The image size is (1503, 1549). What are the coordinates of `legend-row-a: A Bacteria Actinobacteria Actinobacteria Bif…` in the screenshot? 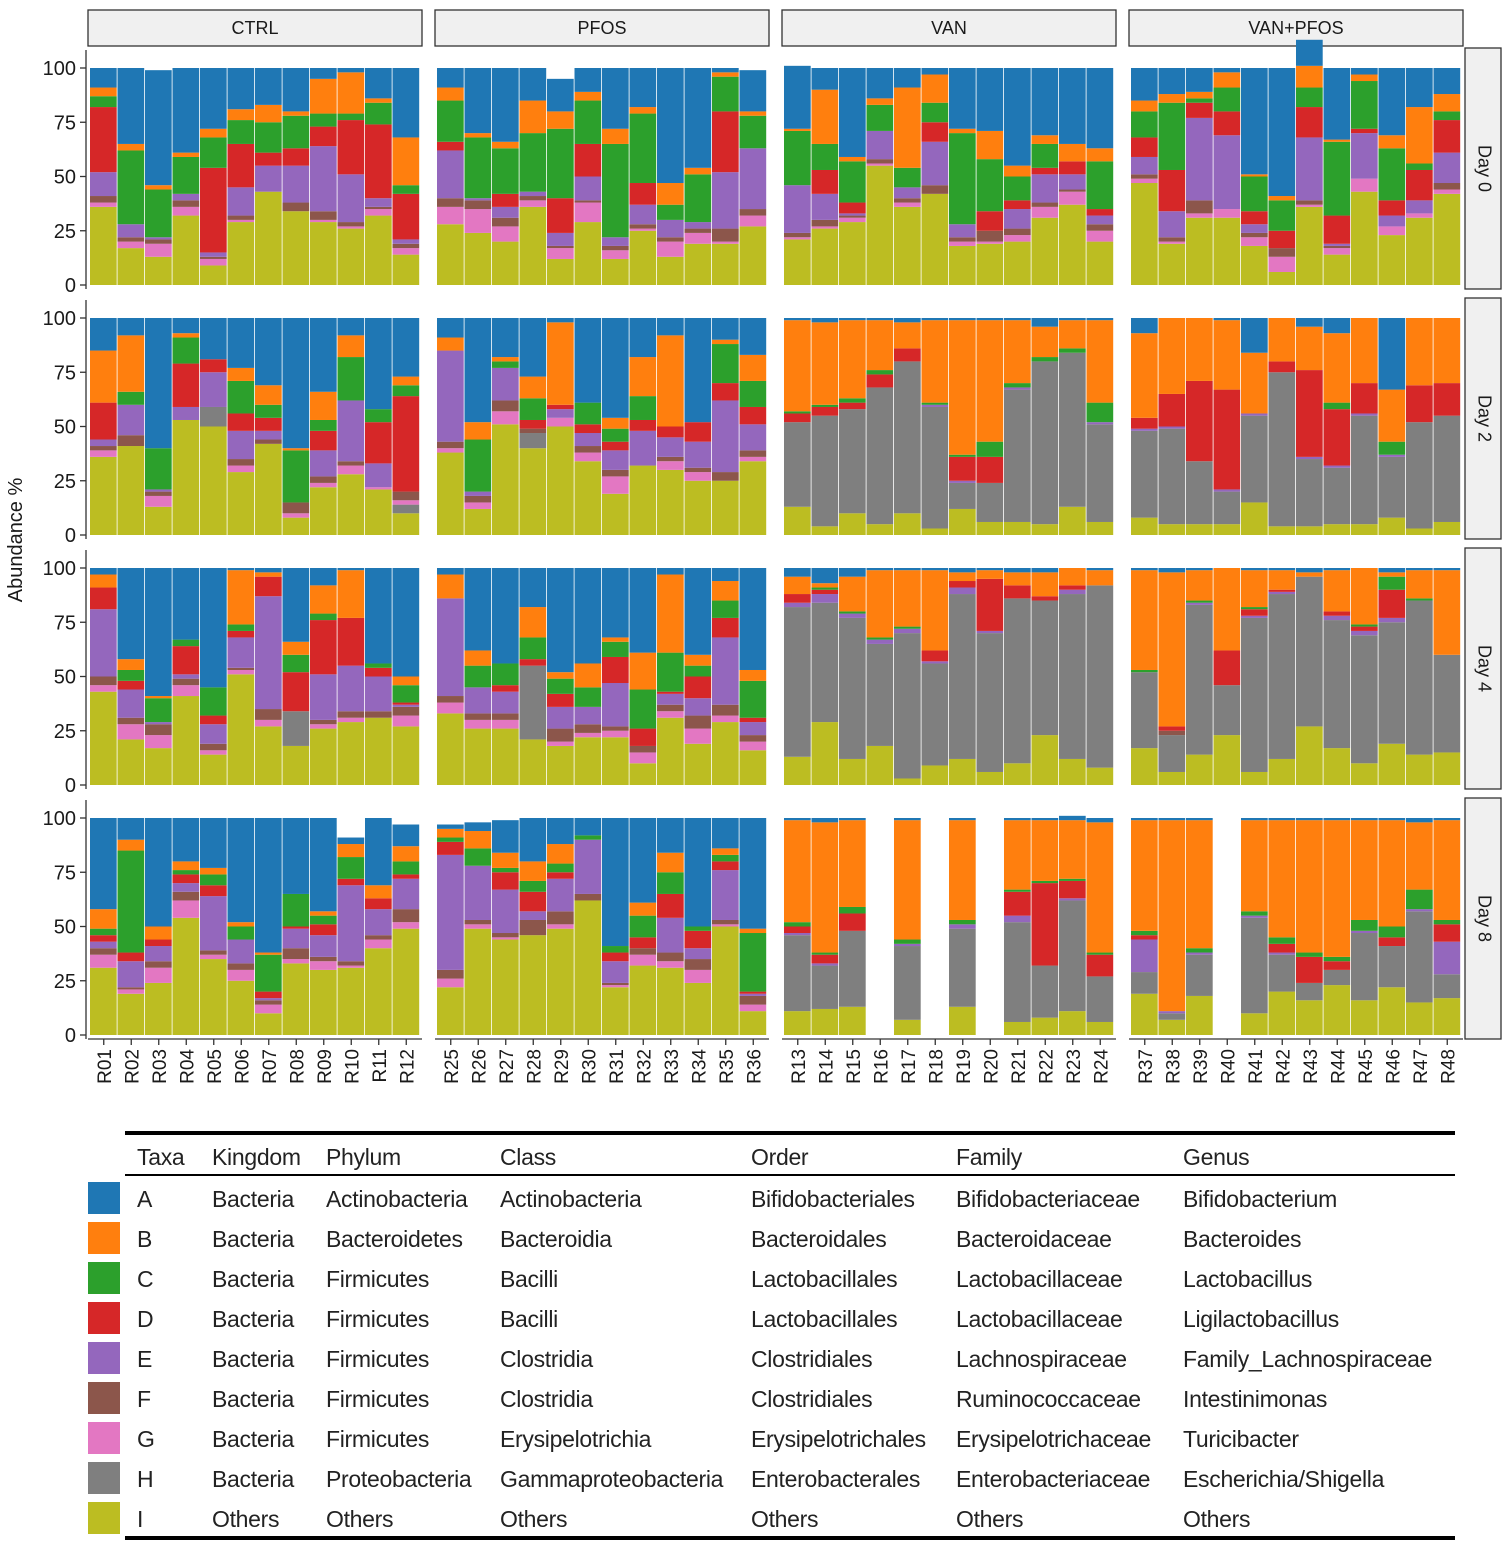 It's located at (751, 1198).